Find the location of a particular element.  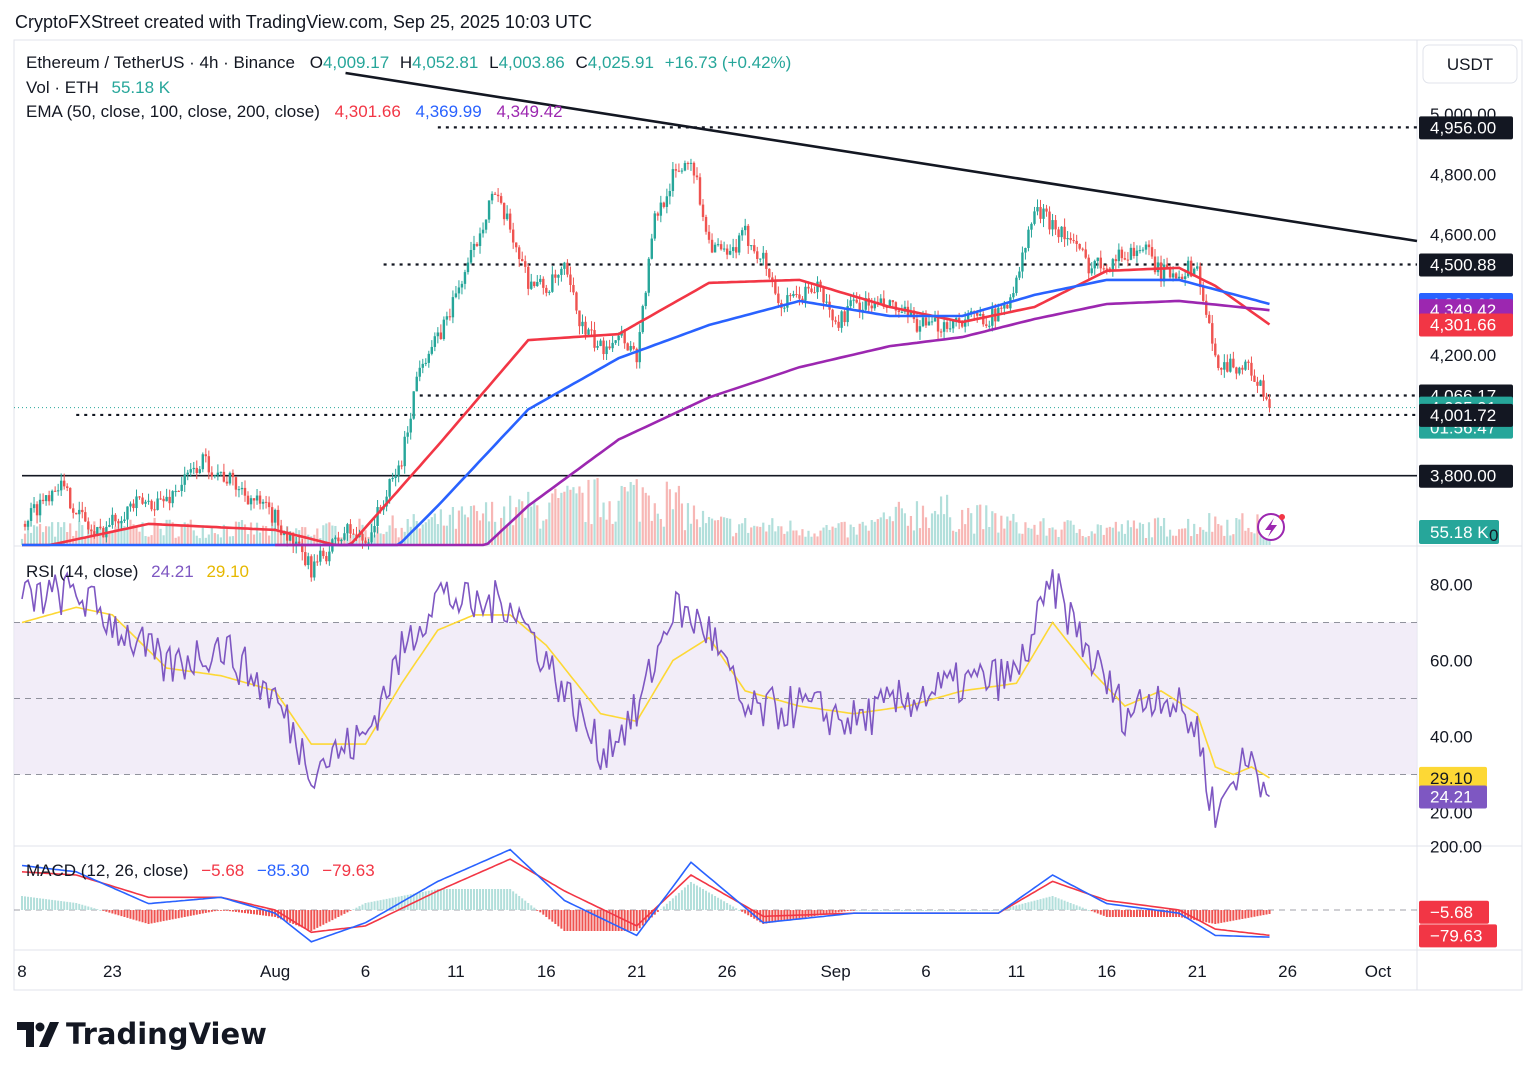

price-badge-label: 4,500.88 is located at coordinates (1463, 265).